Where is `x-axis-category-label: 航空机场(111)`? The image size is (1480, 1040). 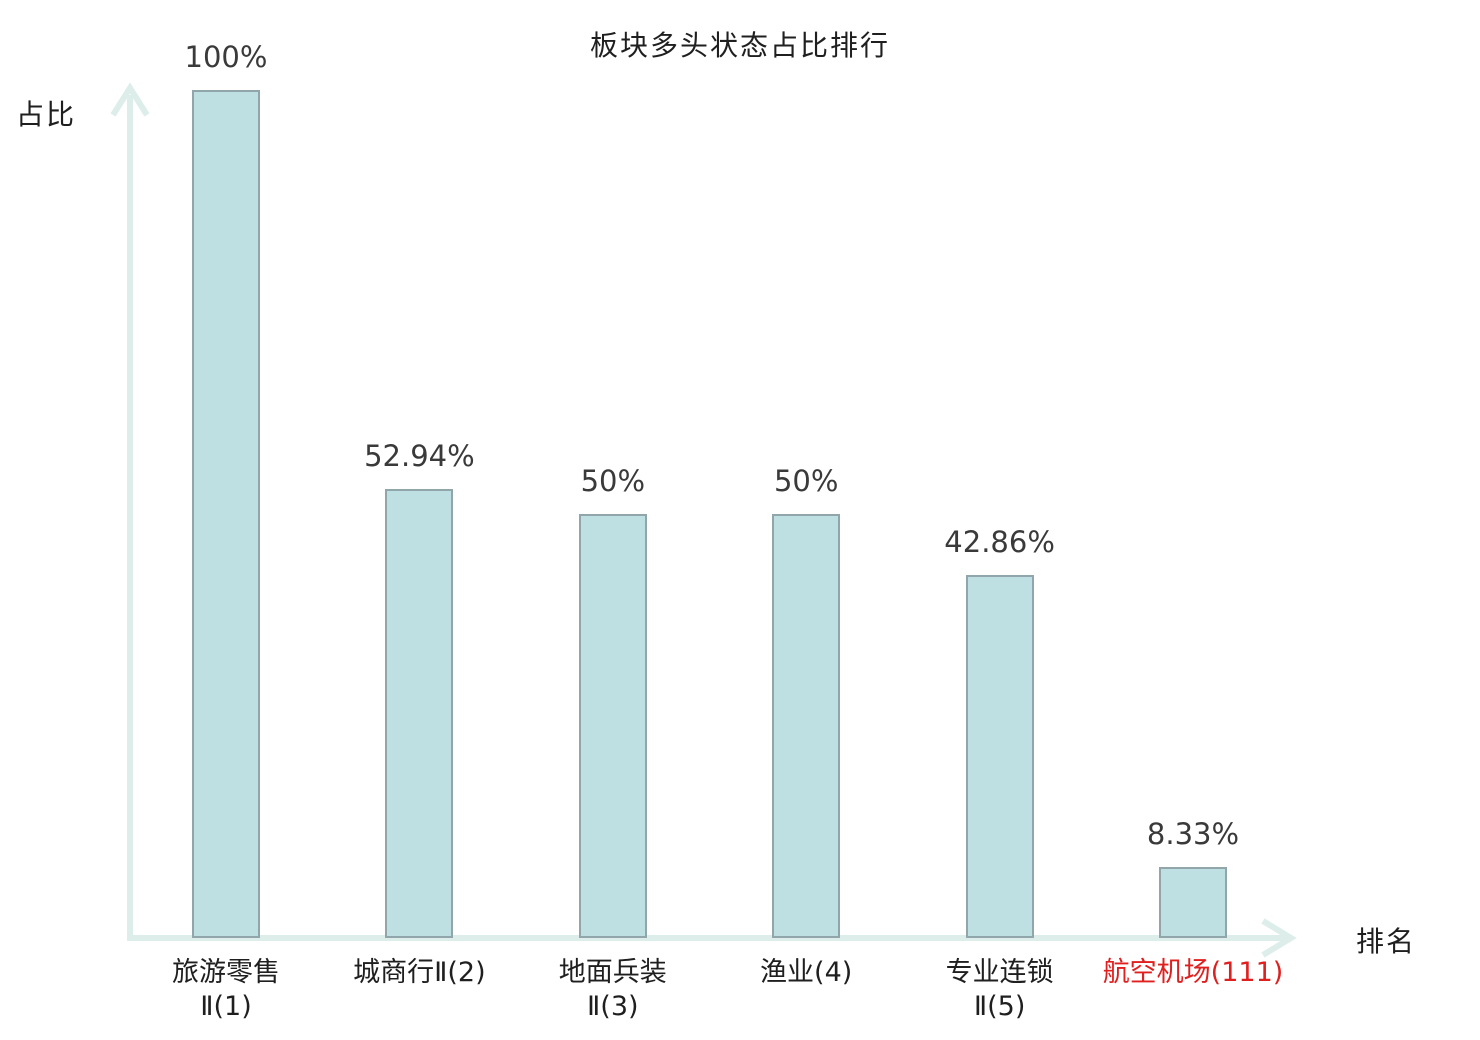
x-axis-category-label: 航空机场(111) is located at coordinates (1193, 972).